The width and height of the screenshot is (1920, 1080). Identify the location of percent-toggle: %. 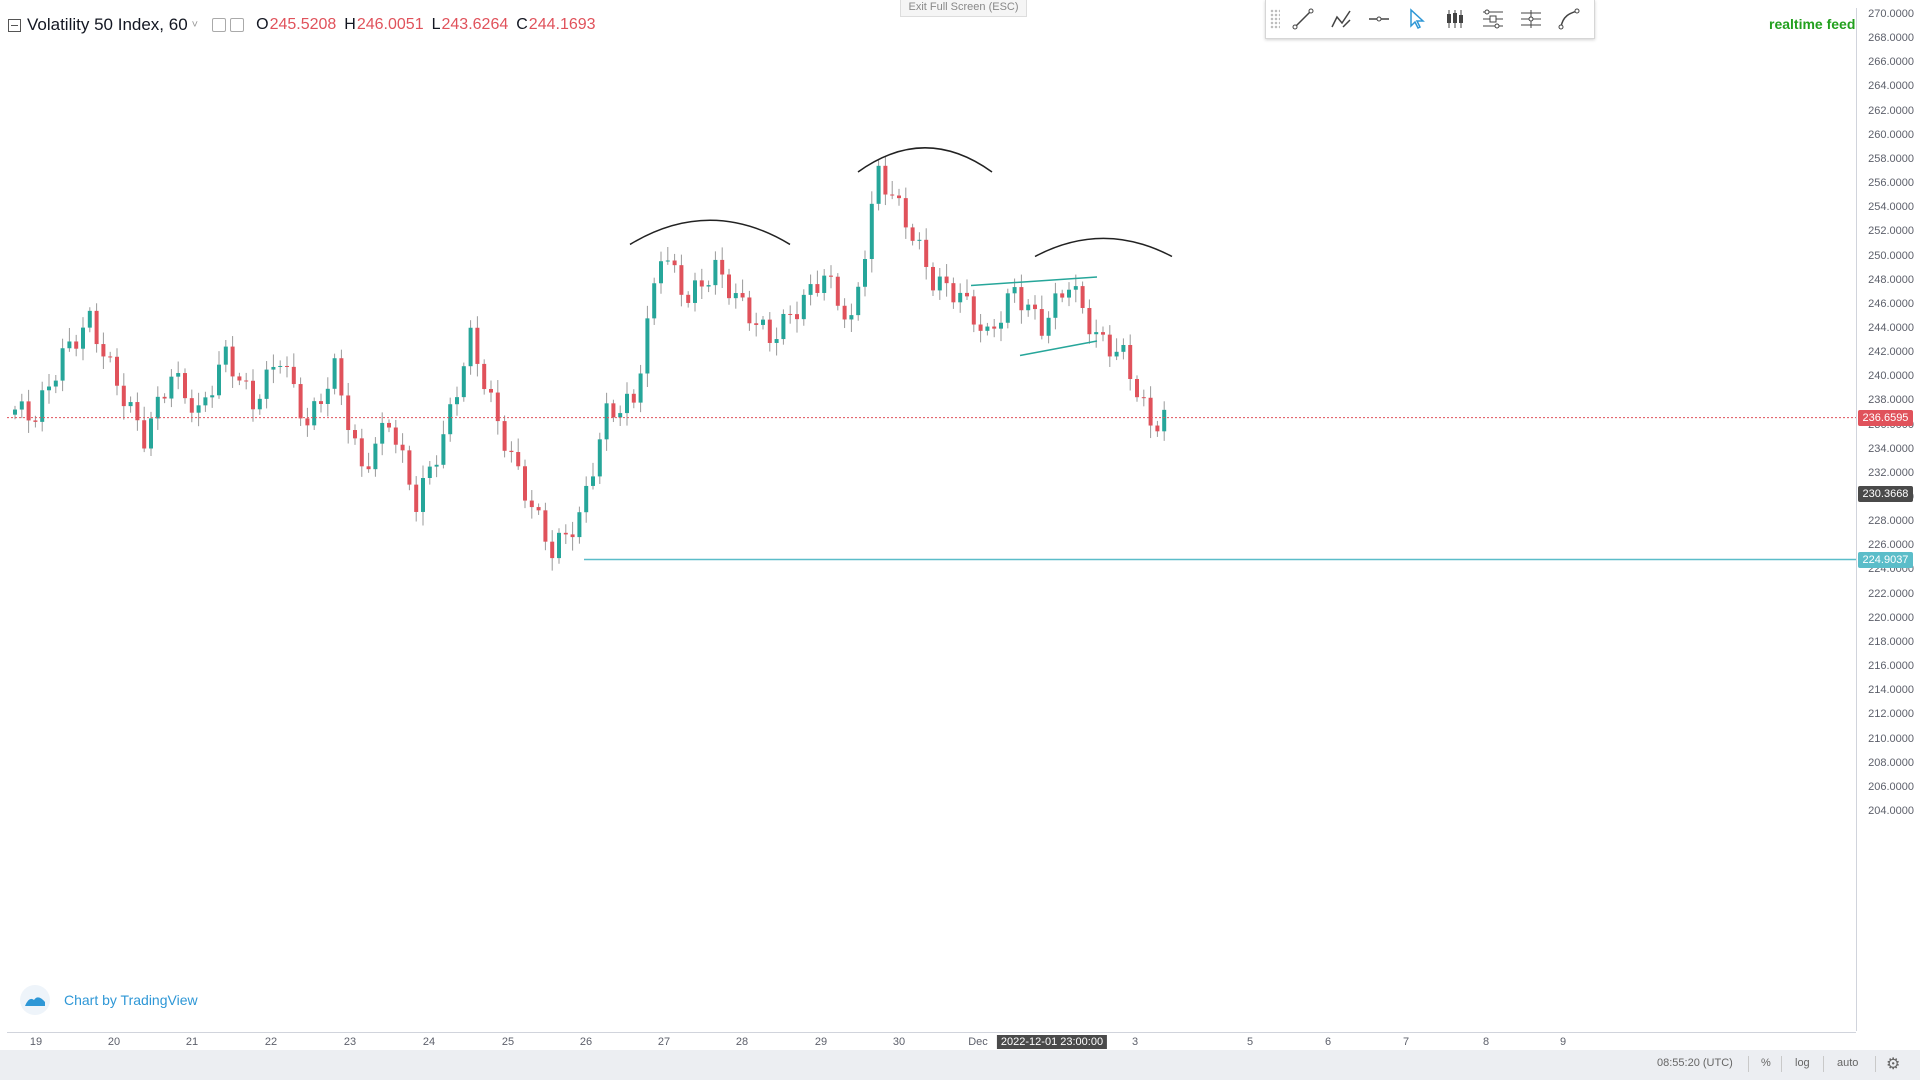
(1766, 1063).